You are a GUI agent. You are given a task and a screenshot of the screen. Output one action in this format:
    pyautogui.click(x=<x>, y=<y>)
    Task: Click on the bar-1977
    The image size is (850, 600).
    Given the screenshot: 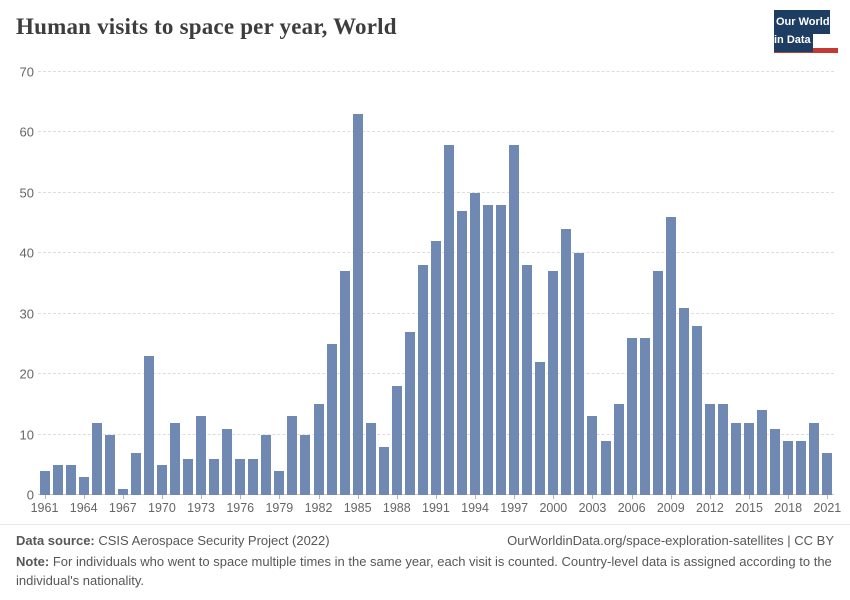 What is the action you would take?
    pyautogui.click(x=253, y=476)
    